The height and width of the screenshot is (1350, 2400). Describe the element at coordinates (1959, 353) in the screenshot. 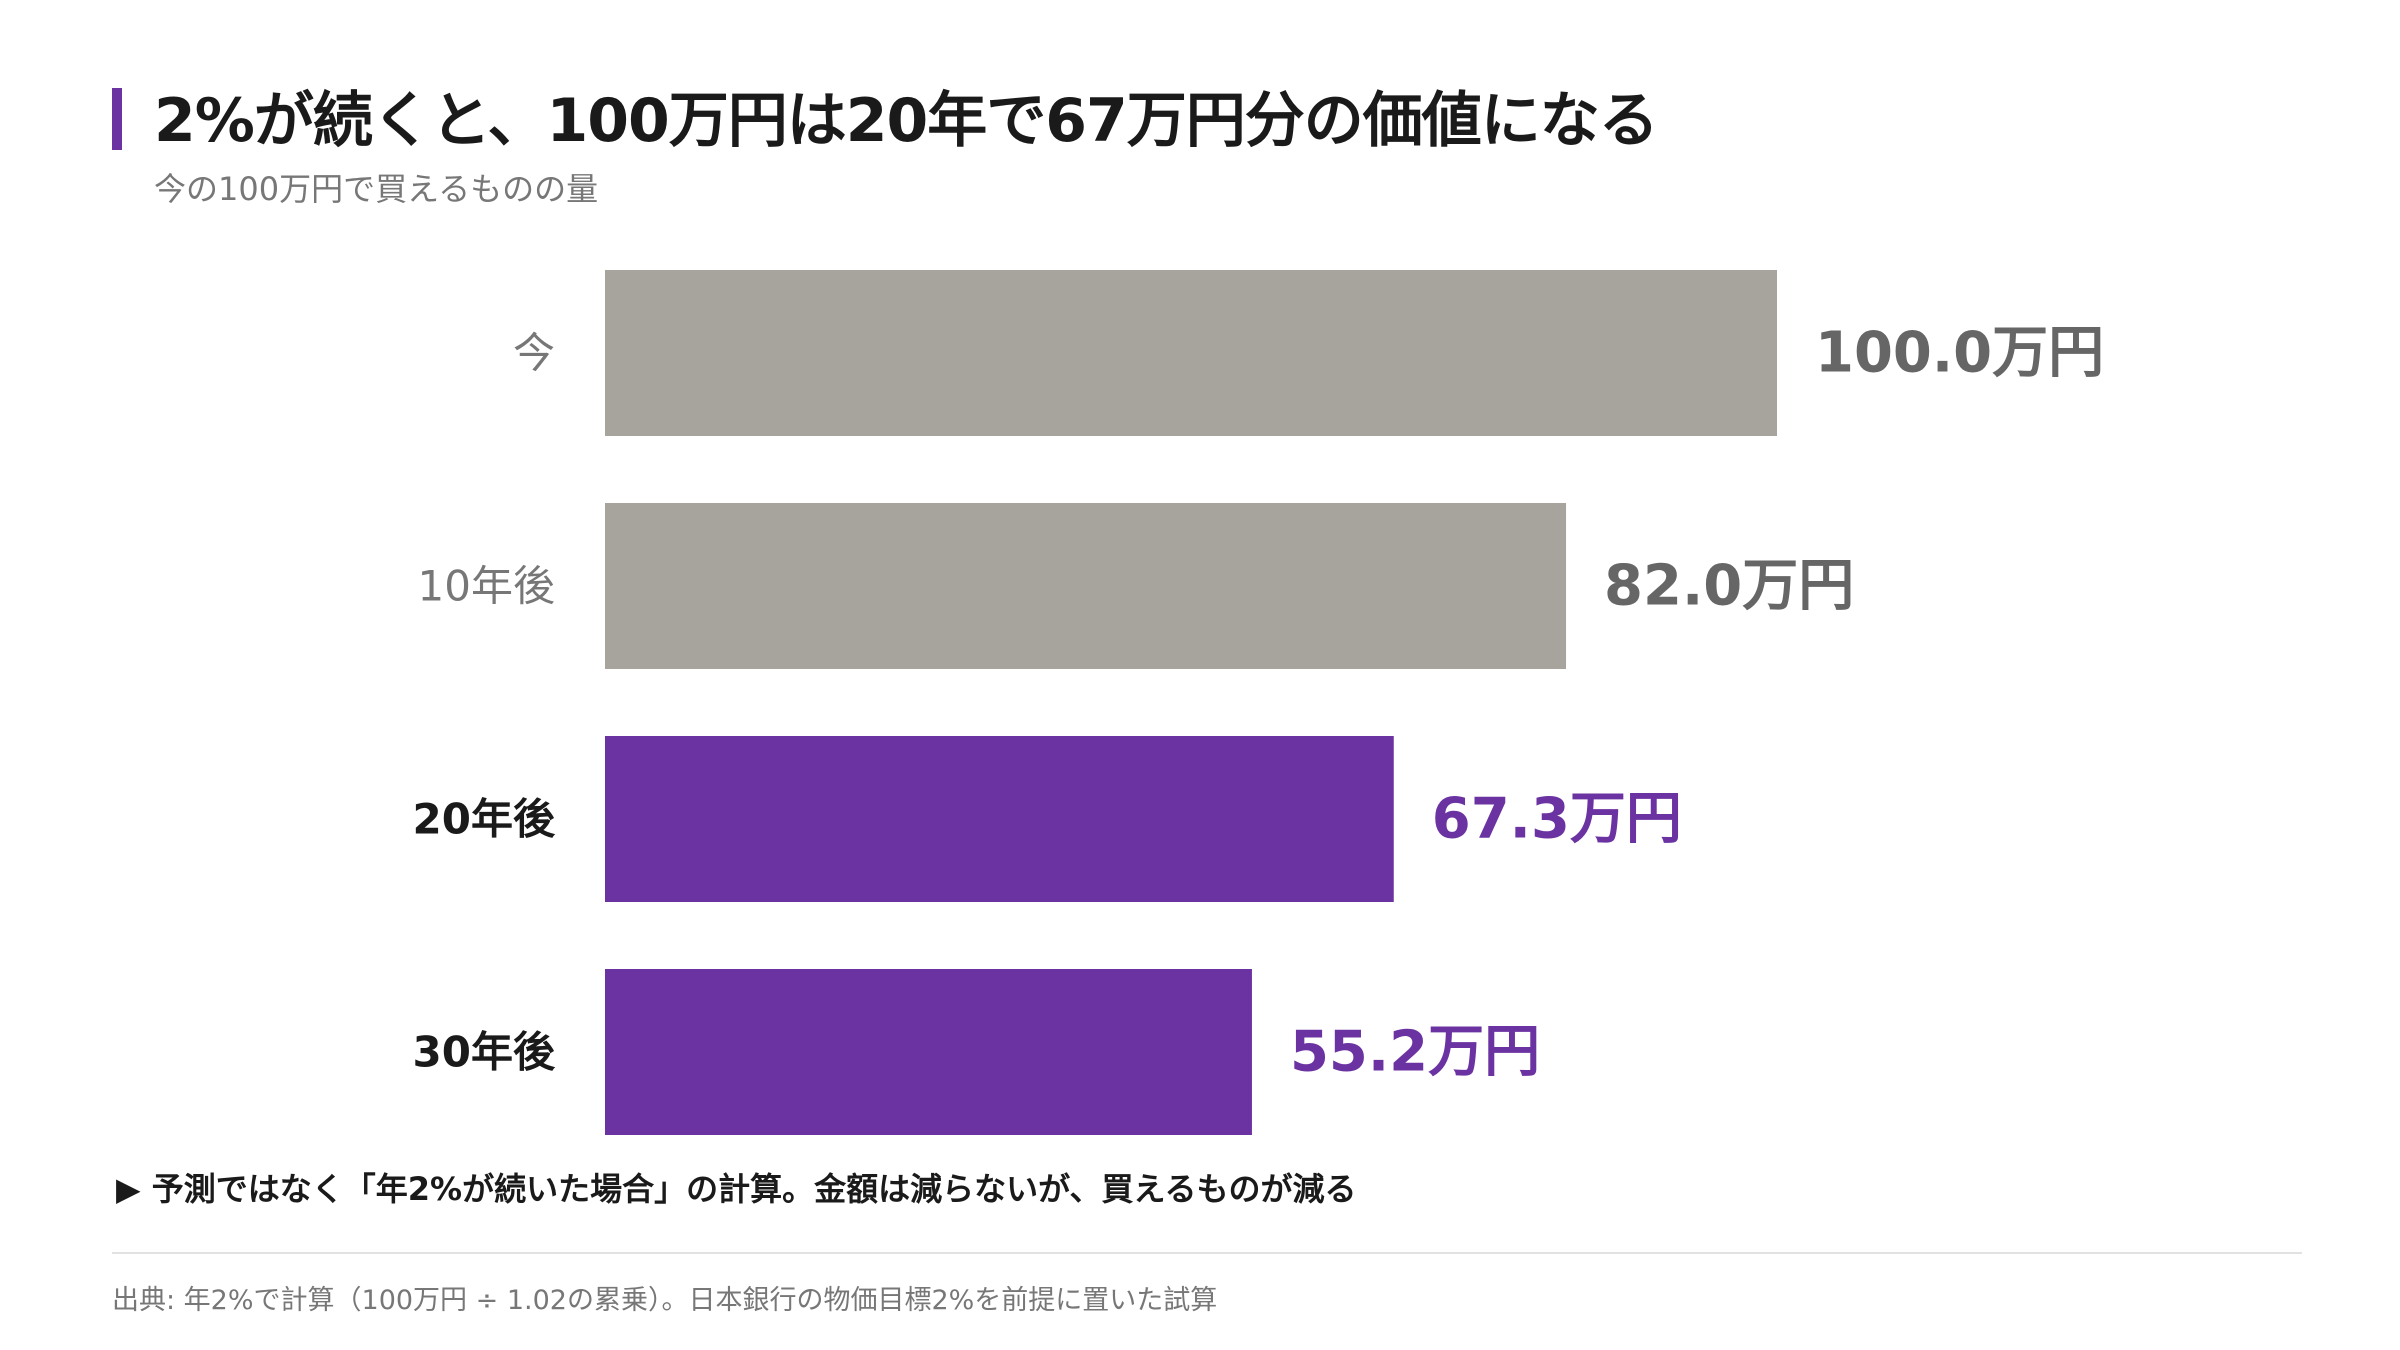

I see `value-label-0: 100.0万円` at that location.